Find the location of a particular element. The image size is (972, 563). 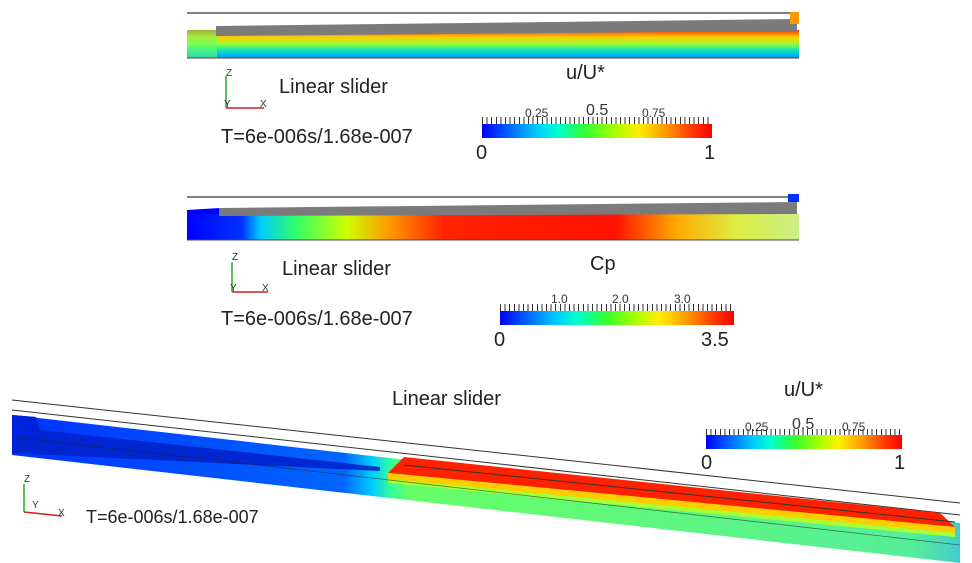

panel-2-time: T=6e-006s/1.68e-007 is located at coordinates (317, 319).